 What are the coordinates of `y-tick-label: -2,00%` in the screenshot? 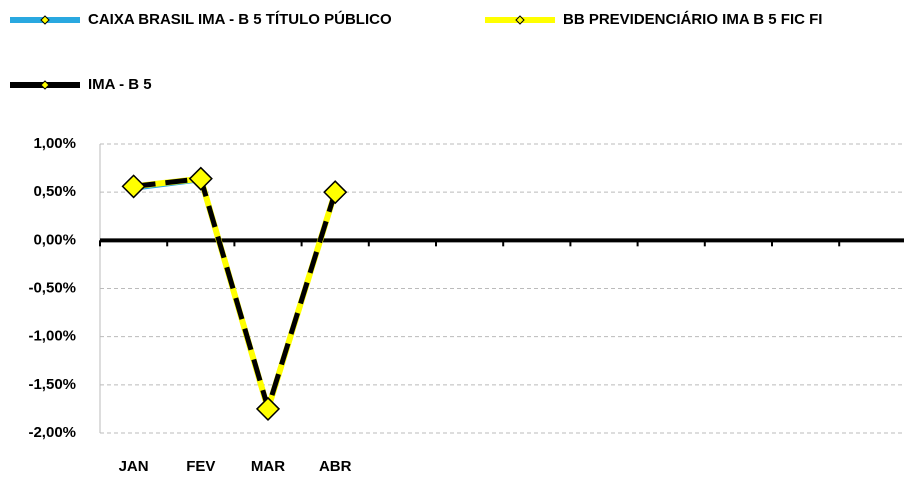 It's located at (52, 432).